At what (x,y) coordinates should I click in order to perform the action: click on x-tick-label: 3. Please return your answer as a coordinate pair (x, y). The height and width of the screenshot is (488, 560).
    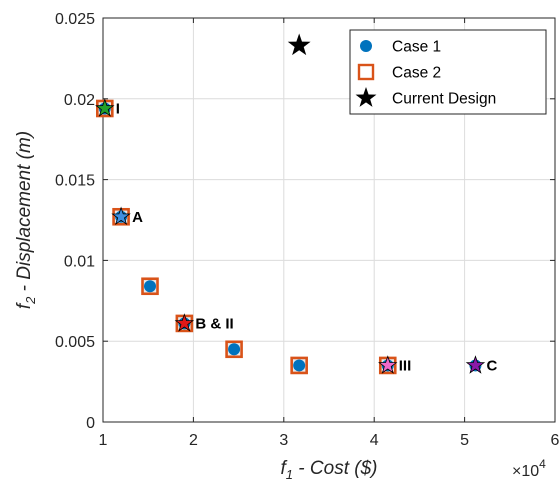
    Looking at the image, I should click on (283, 440).